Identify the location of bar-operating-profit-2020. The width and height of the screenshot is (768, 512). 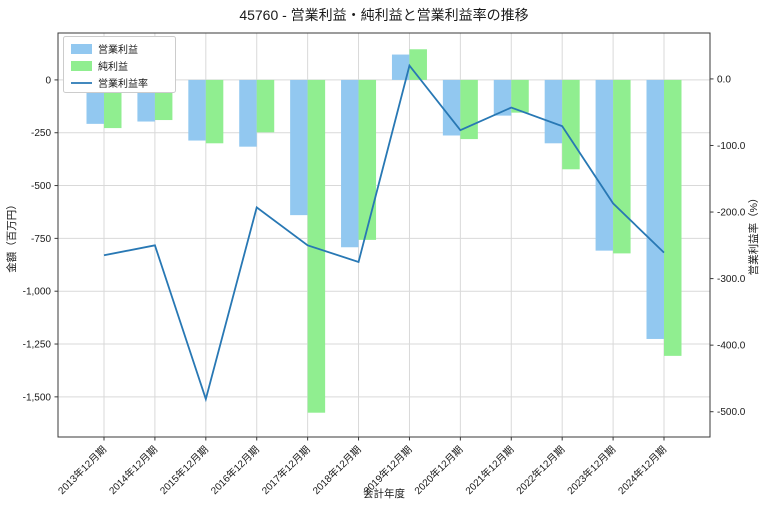
(451, 107).